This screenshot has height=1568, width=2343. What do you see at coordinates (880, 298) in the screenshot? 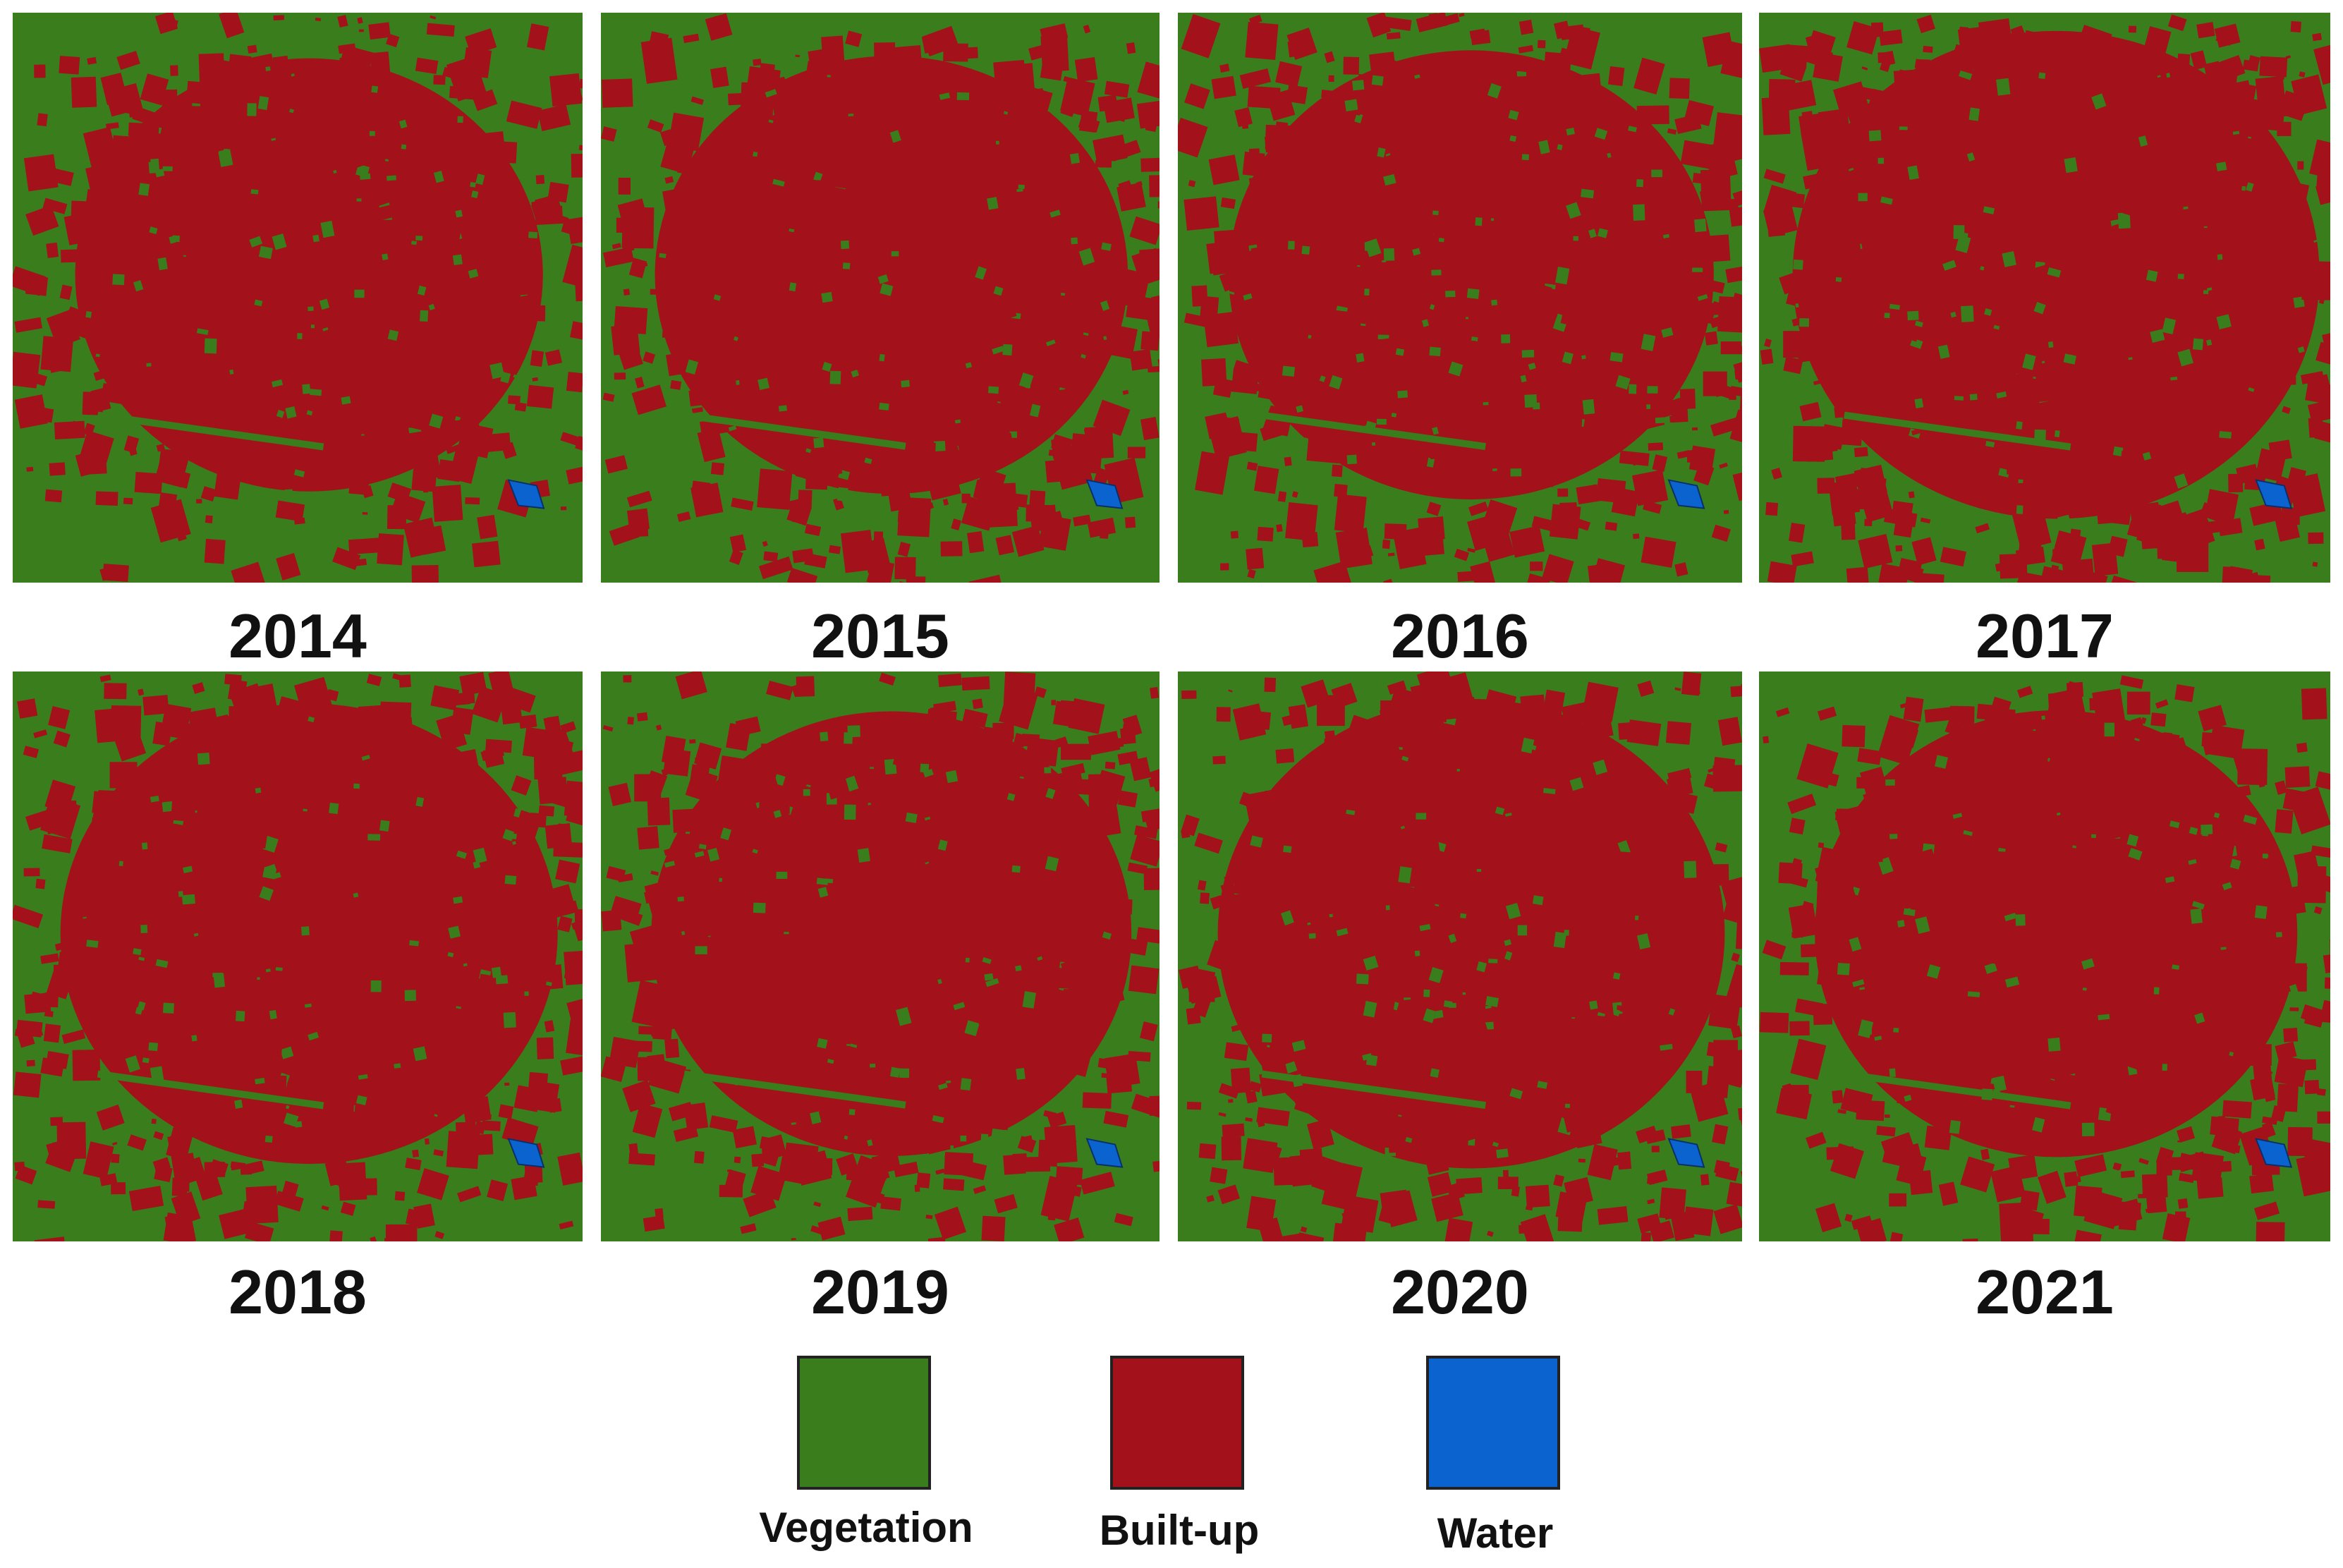
I see `map-image-2015` at bounding box center [880, 298].